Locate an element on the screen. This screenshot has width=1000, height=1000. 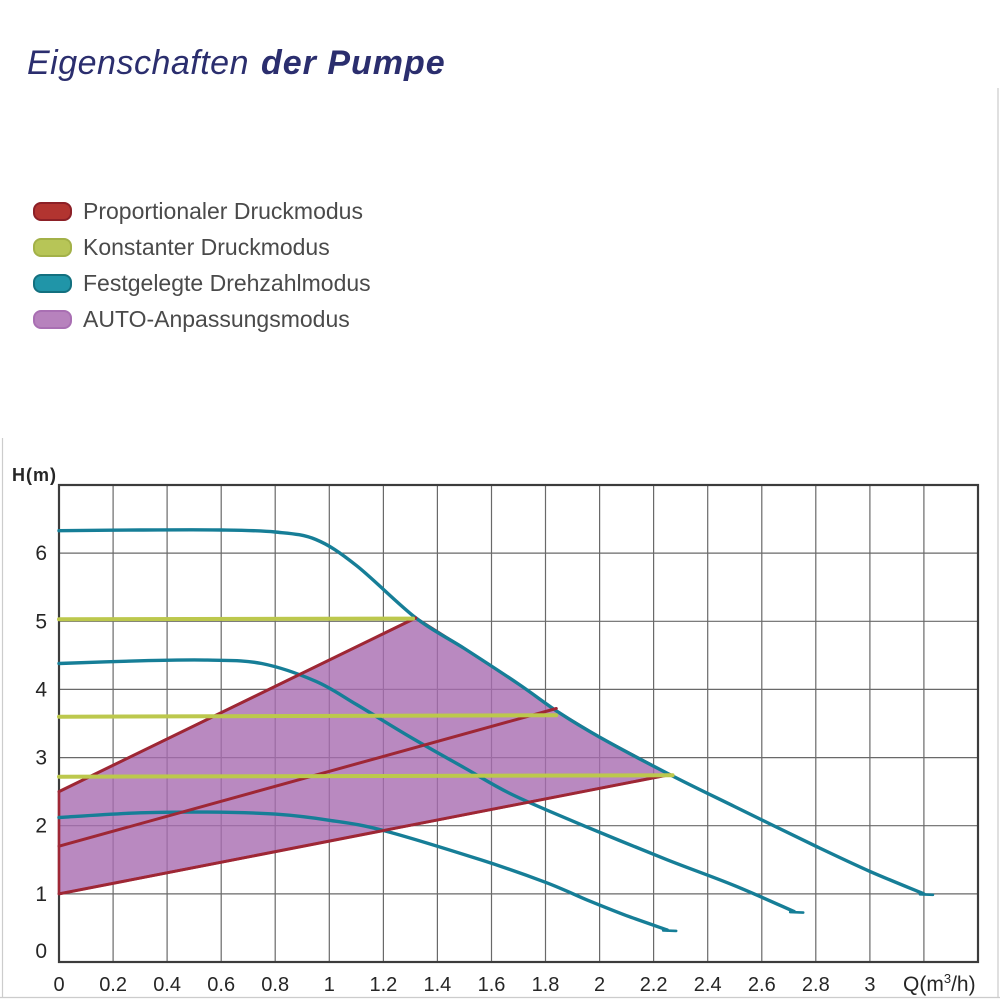
y-tick-label: 3 is located at coordinates (41, 758).